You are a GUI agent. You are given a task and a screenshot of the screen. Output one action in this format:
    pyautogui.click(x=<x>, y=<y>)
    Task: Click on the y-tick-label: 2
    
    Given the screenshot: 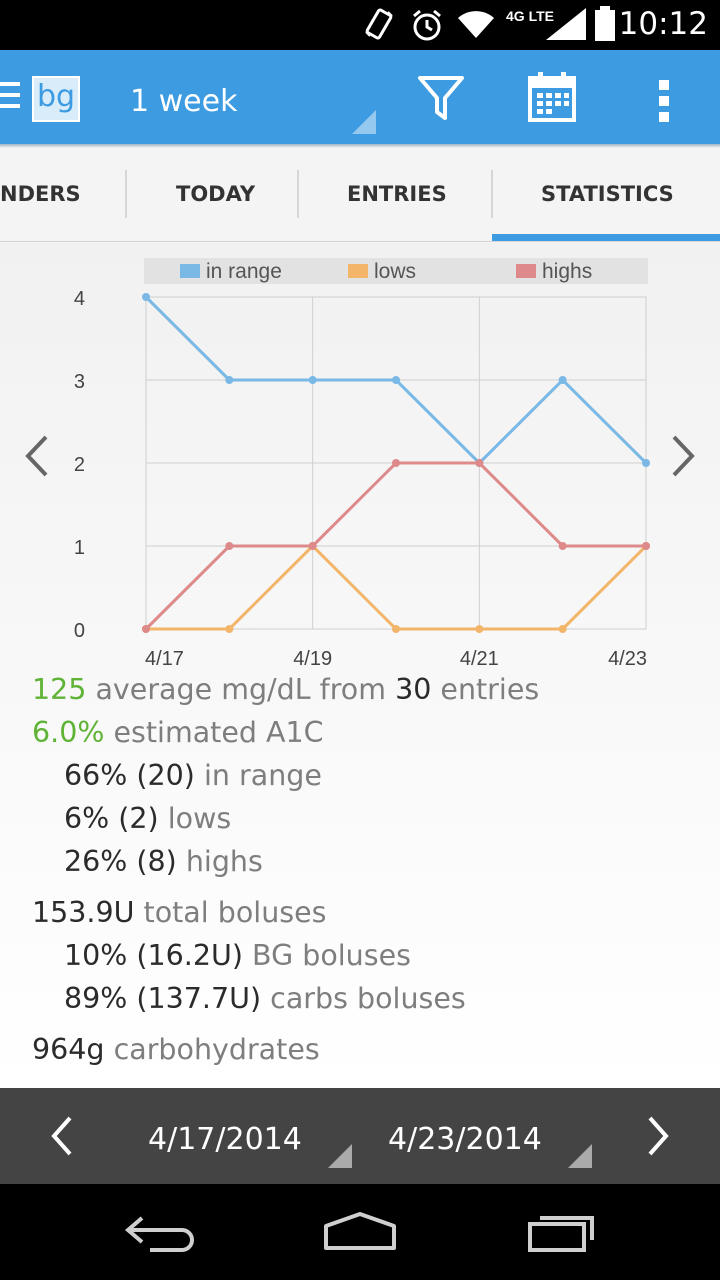 What is the action you would take?
    pyautogui.click(x=79, y=465)
    